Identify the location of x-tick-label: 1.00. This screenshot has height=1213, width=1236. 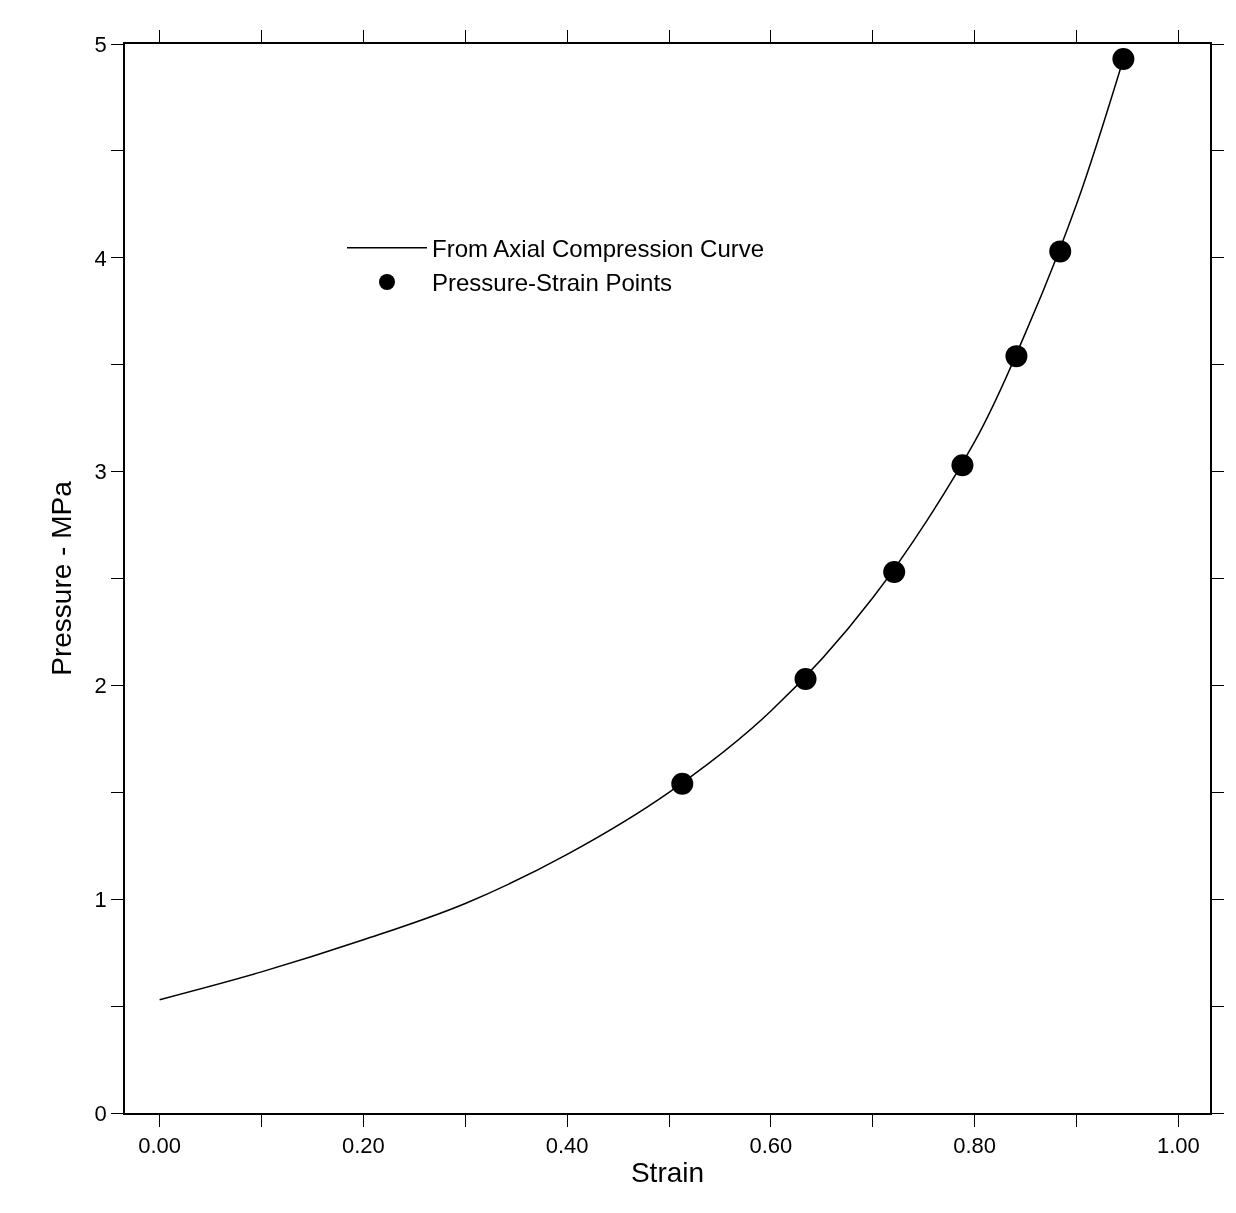
(1178, 1146).